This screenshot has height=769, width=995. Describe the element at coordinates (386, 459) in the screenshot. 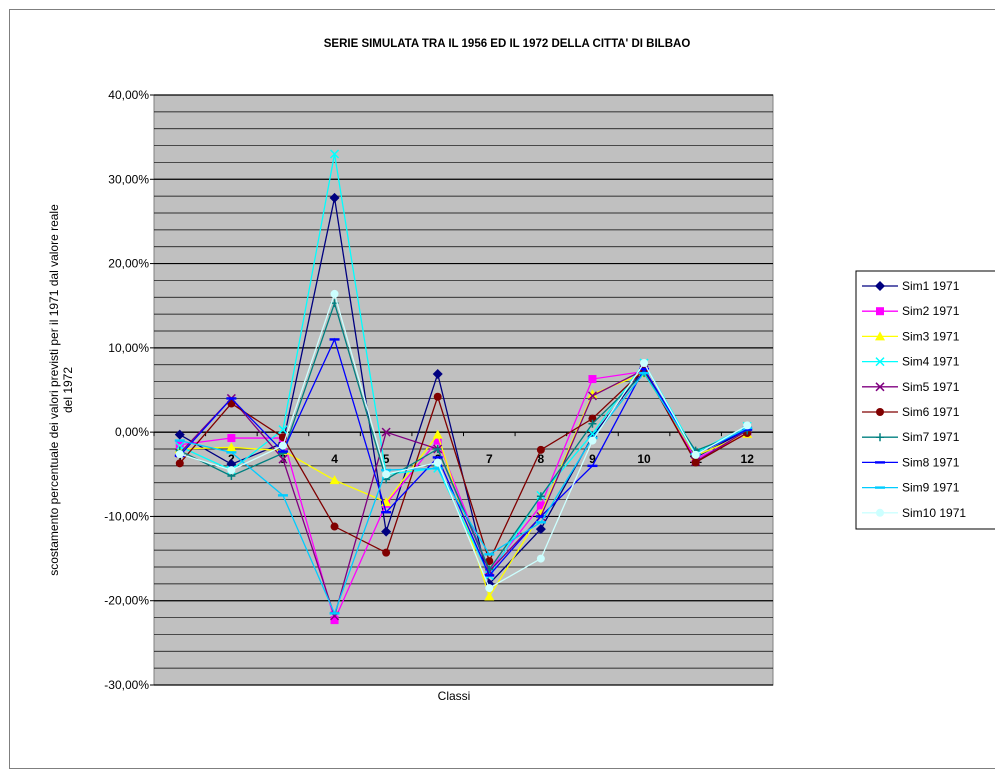

I see `x-tick-label: 5` at that location.